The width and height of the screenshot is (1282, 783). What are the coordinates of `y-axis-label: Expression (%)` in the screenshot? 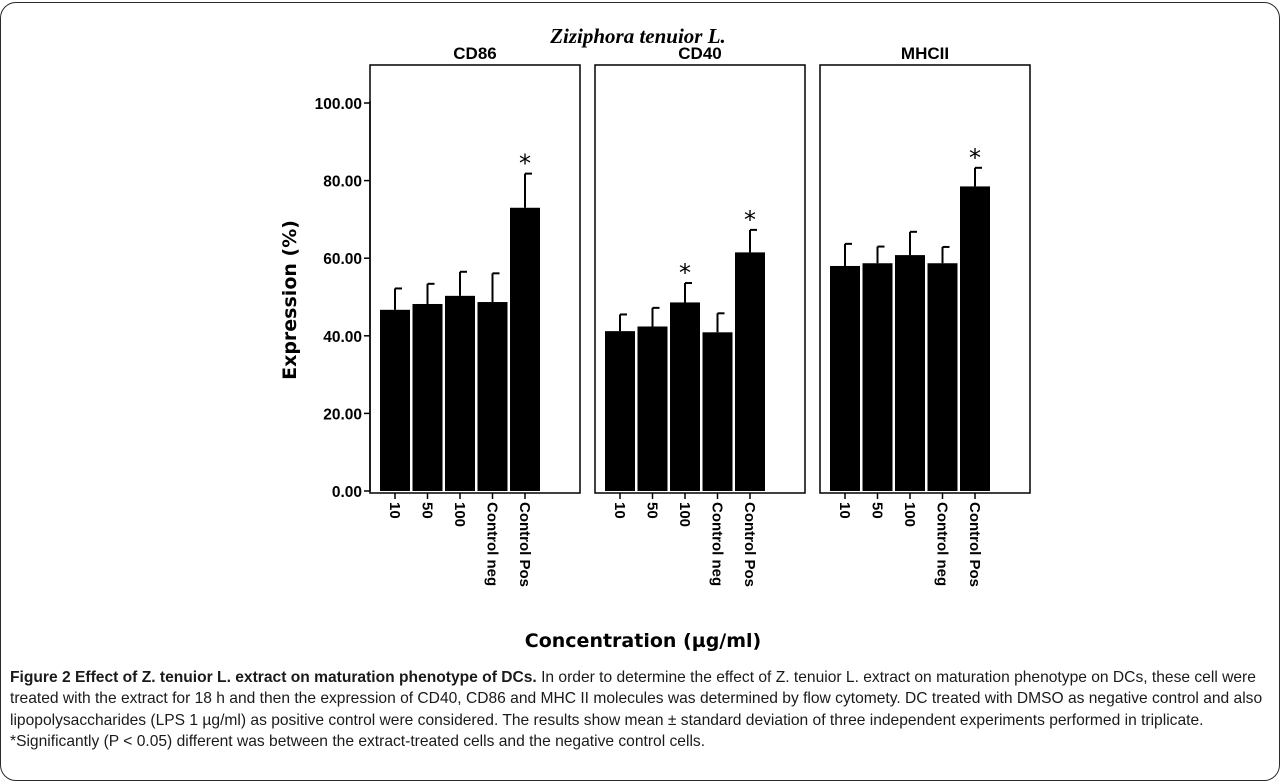 It's located at (290, 300).